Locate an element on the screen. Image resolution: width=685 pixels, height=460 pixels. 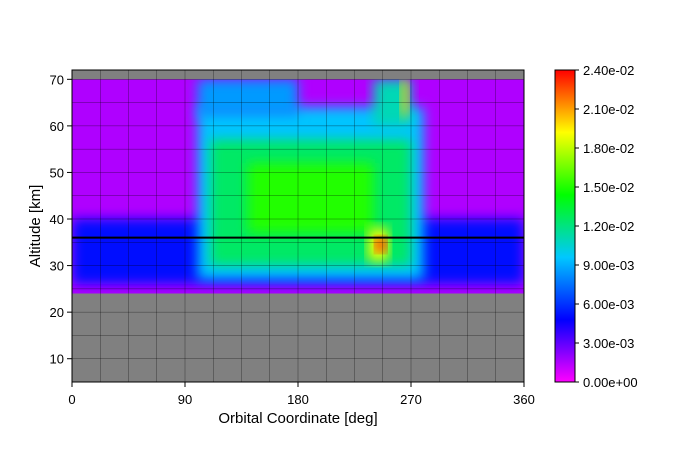
colorbar-tick-label: 1.20e-02 is located at coordinates (608, 226).